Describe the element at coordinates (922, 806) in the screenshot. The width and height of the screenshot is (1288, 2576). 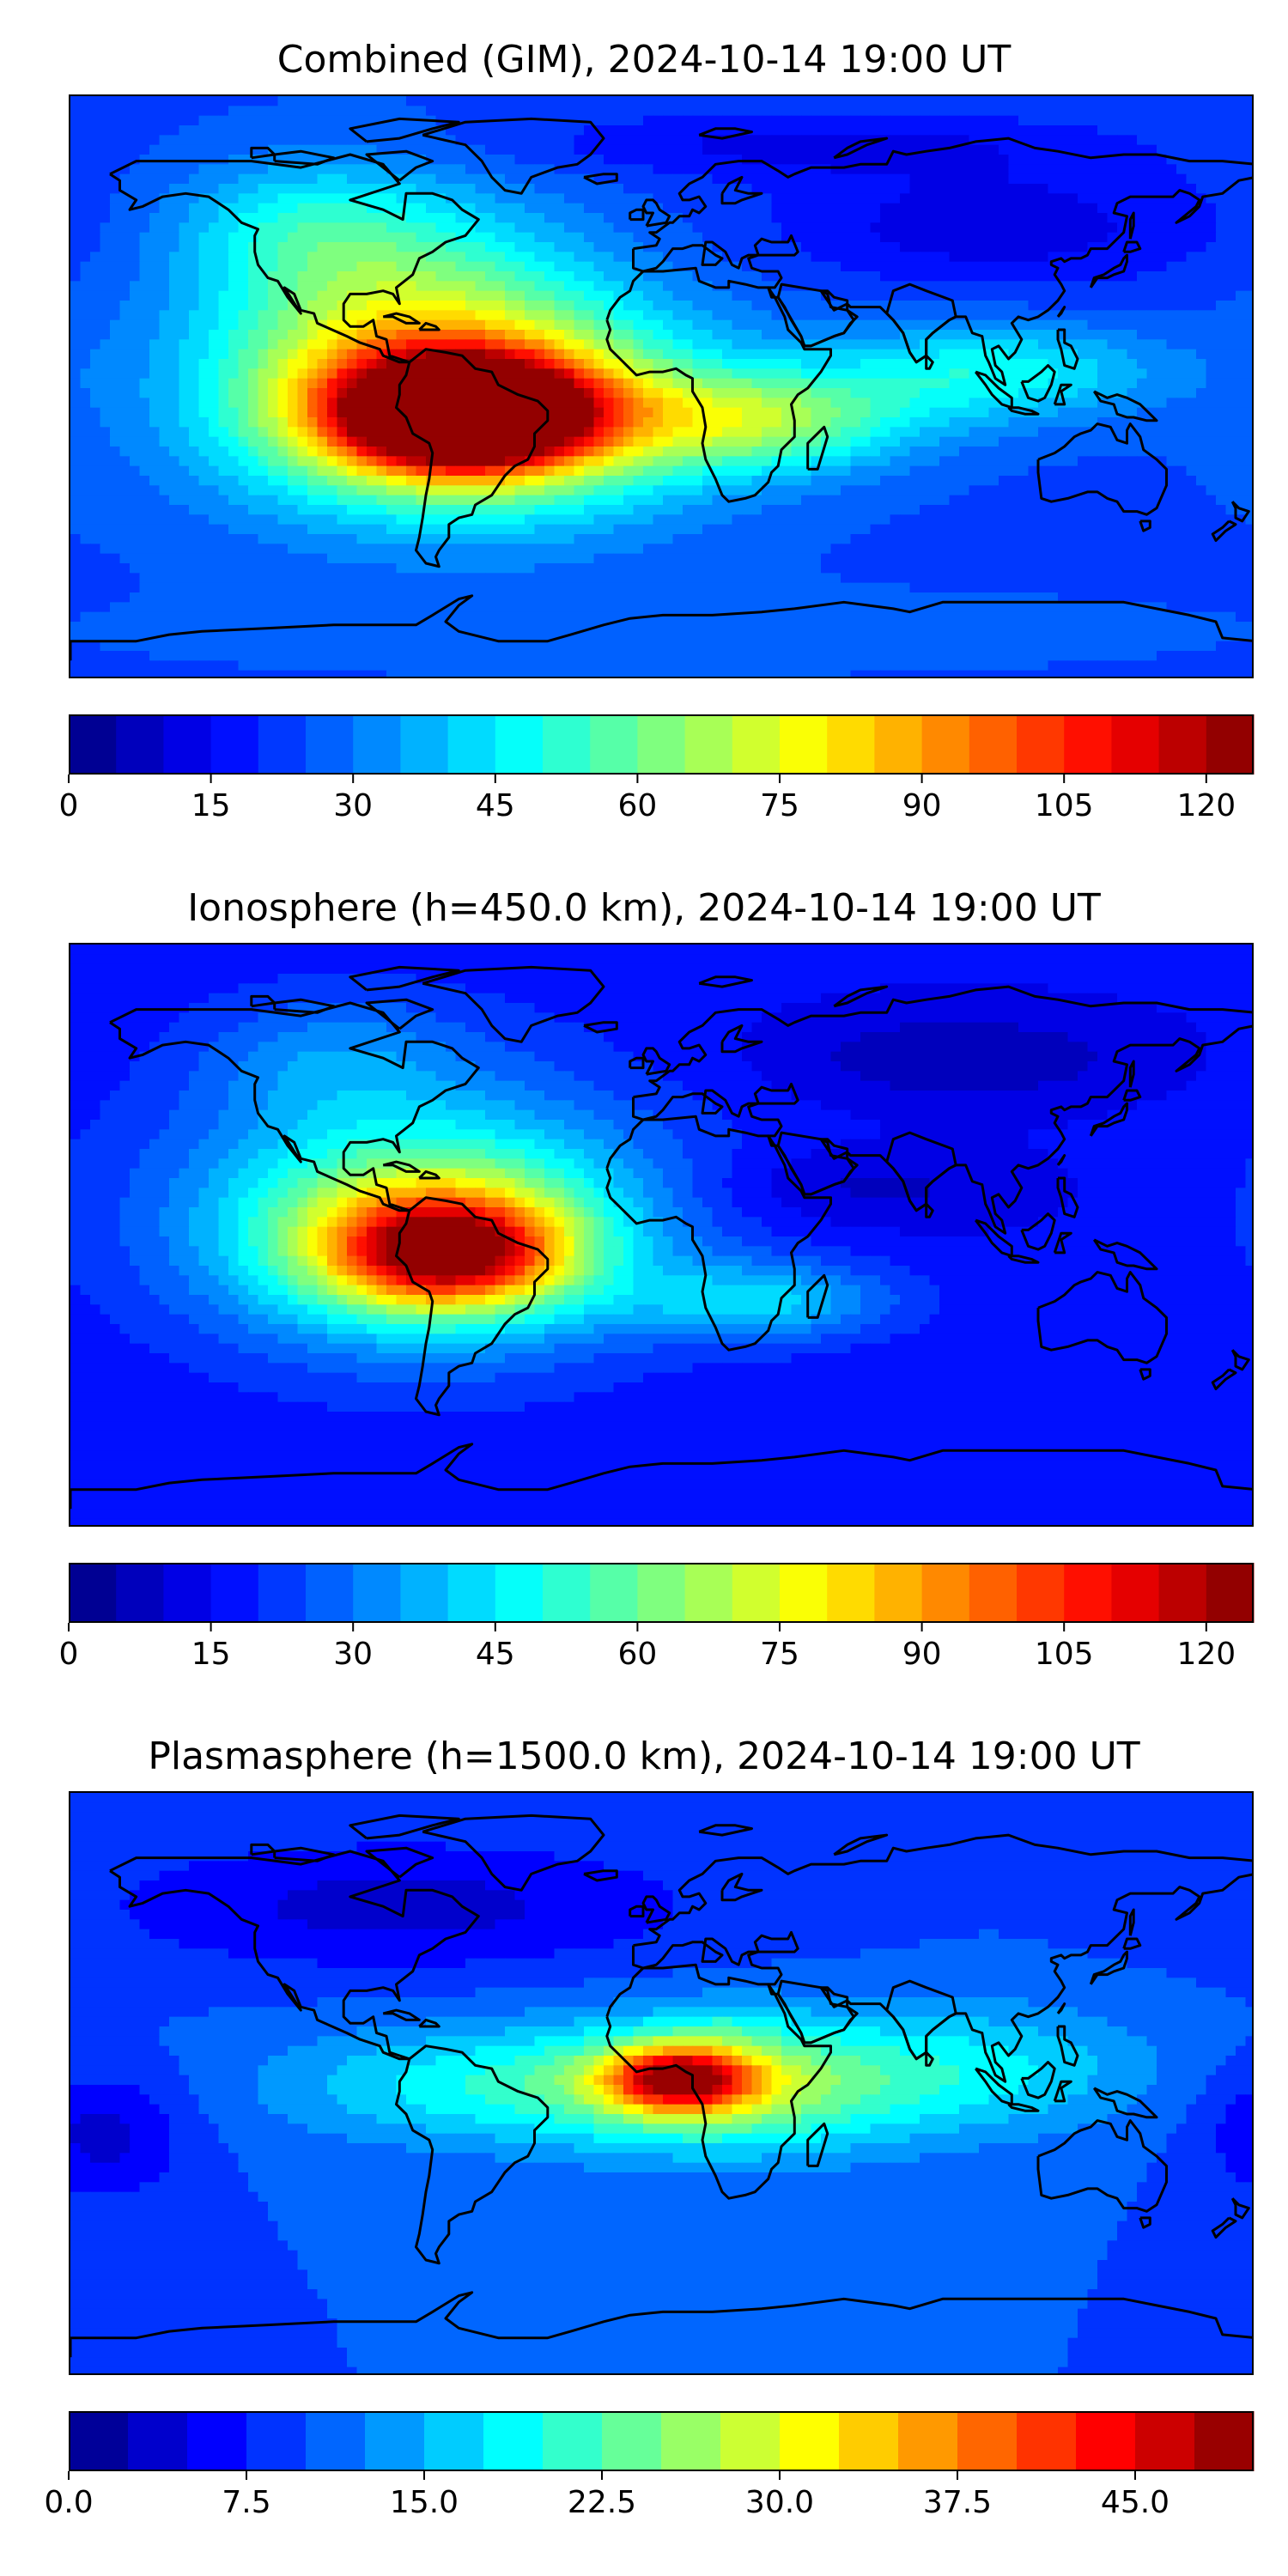
I see `colorbar-tick-label: 90` at that location.